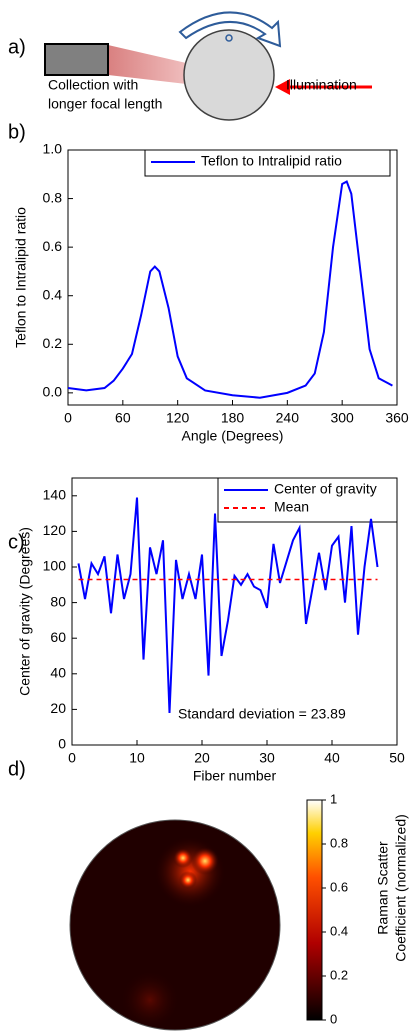 The width and height of the screenshot is (414, 1033). Describe the element at coordinates (137, 758) in the screenshot. I see `x-tick-label: 10` at that location.